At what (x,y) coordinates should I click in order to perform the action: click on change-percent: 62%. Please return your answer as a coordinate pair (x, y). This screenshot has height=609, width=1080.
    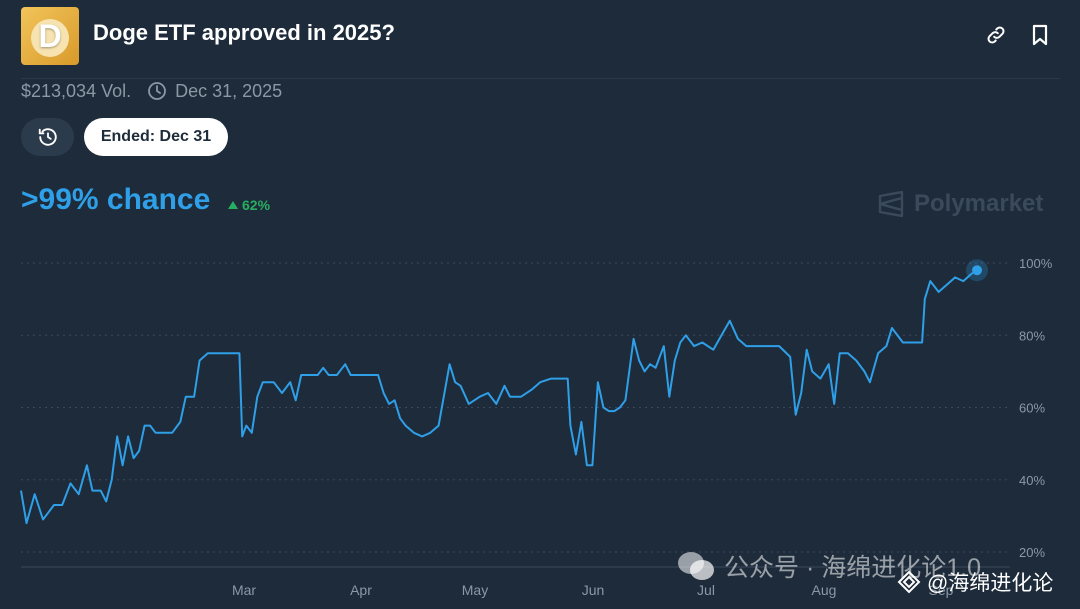
    Looking at the image, I should click on (256, 205).